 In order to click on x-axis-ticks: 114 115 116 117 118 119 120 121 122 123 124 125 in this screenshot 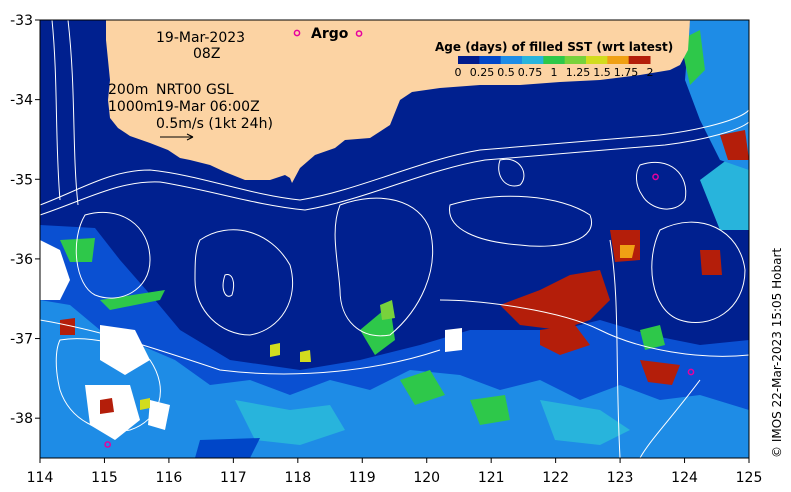, I will do `click(395, 472)`.